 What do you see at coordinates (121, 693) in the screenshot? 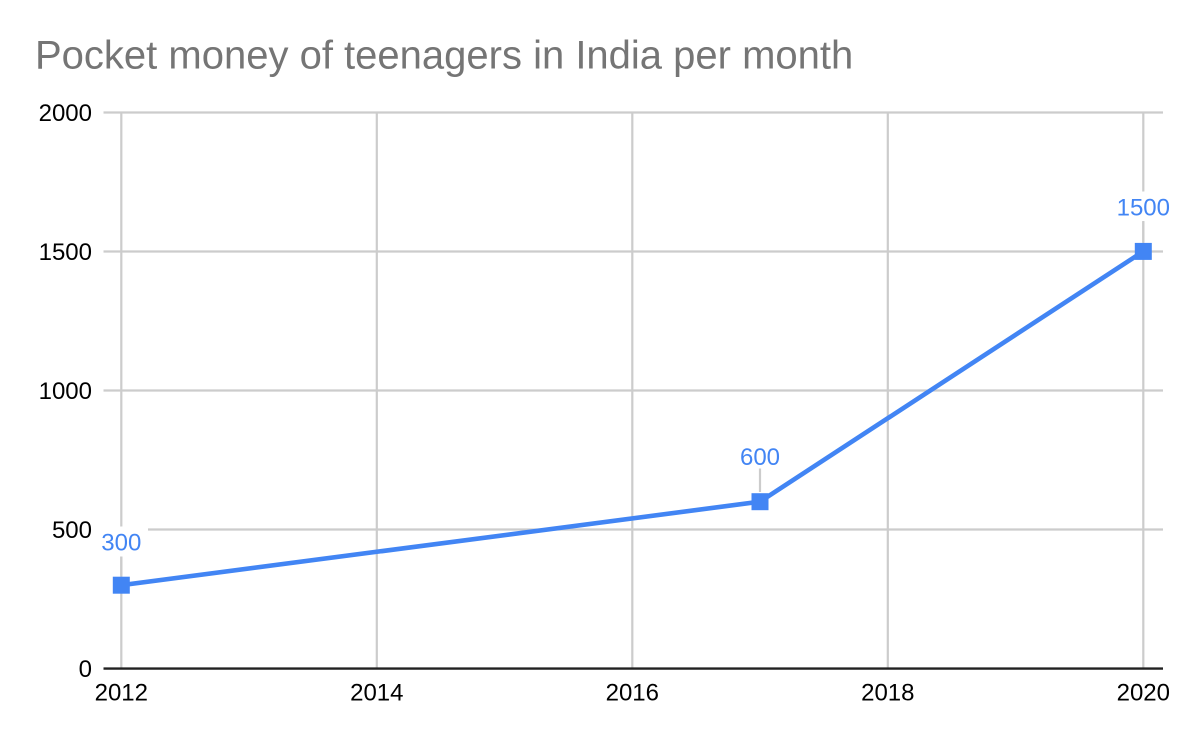
I see `svg-text: 2012` at bounding box center [121, 693].